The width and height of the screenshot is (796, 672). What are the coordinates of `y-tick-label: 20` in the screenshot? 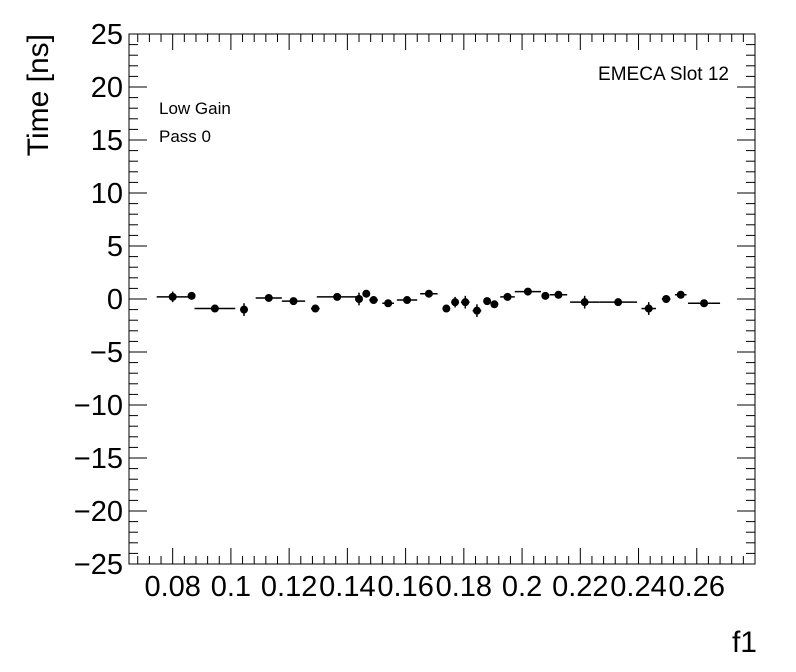 It's located at (107, 88).